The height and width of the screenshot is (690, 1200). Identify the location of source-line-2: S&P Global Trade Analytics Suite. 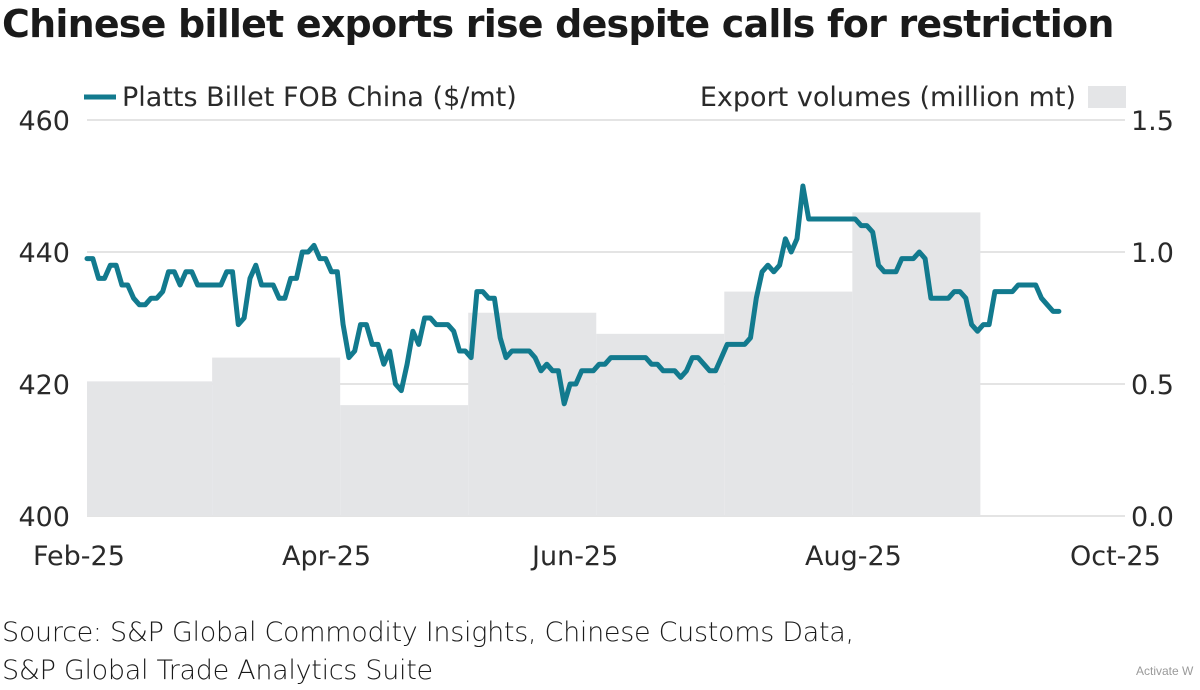
(428, 671).